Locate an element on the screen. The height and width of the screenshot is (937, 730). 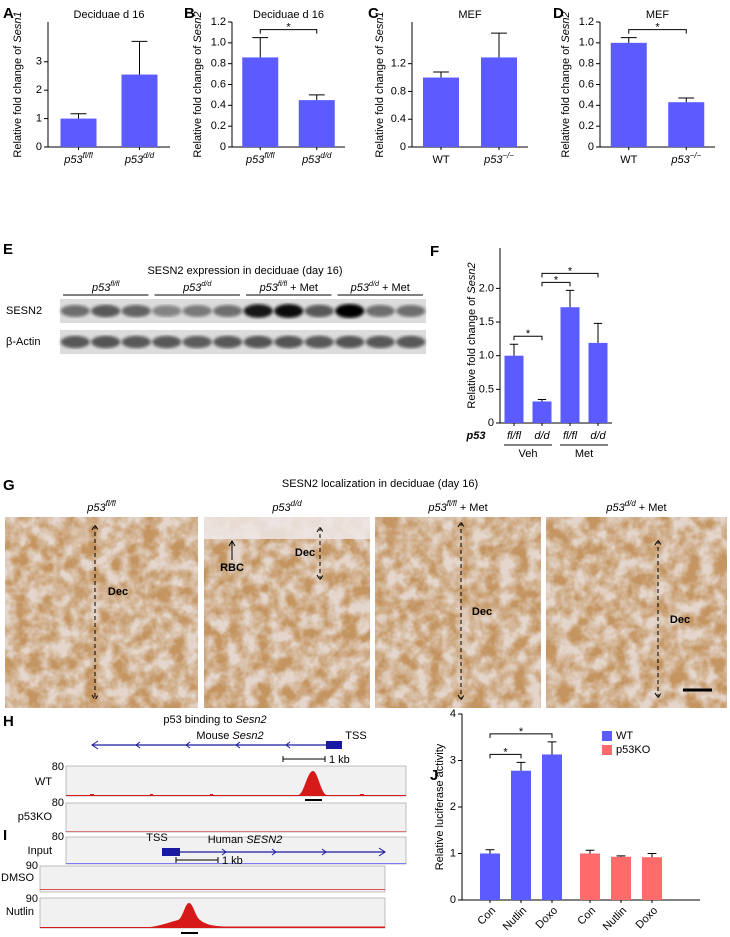
title-gene: Sesn2 is located at coordinates (250, 720).